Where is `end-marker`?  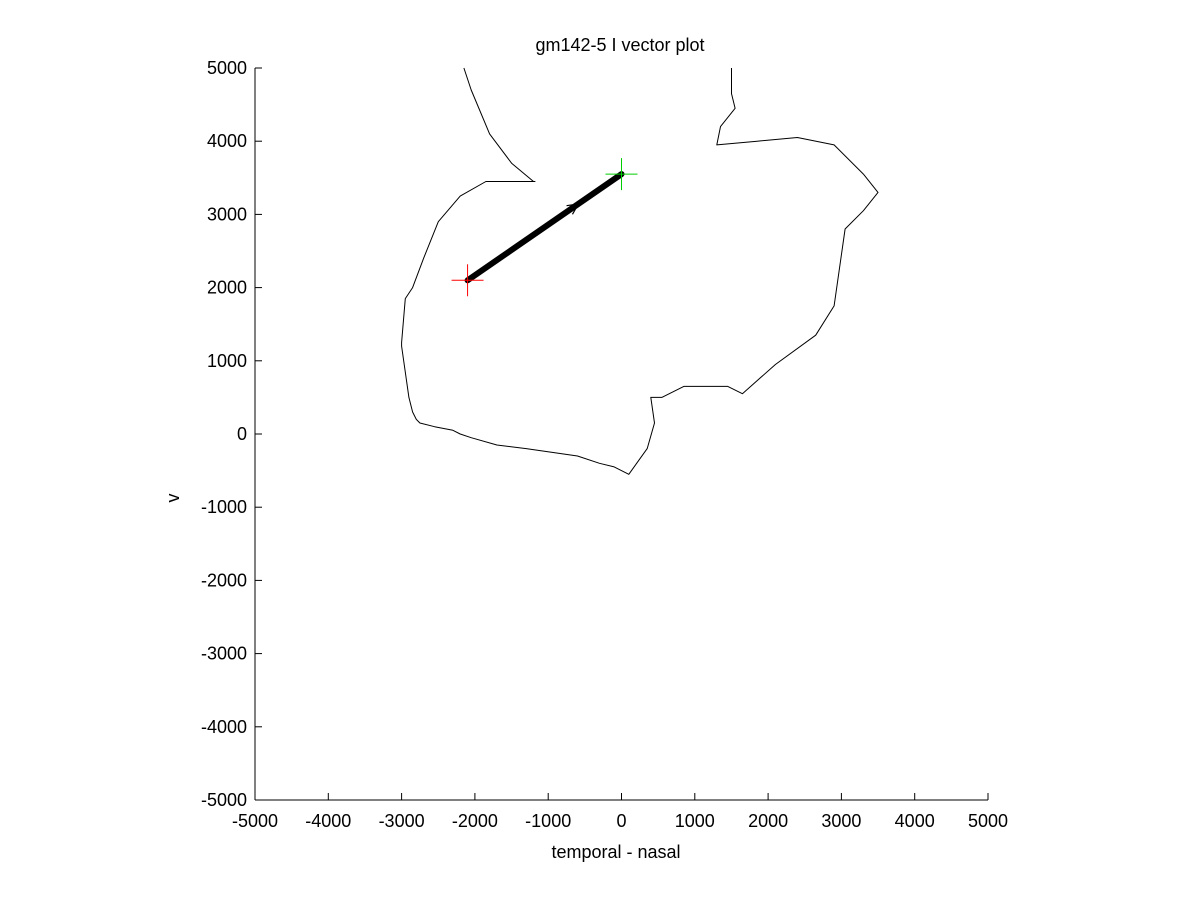
end-marker is located at coordinates (621, 174).